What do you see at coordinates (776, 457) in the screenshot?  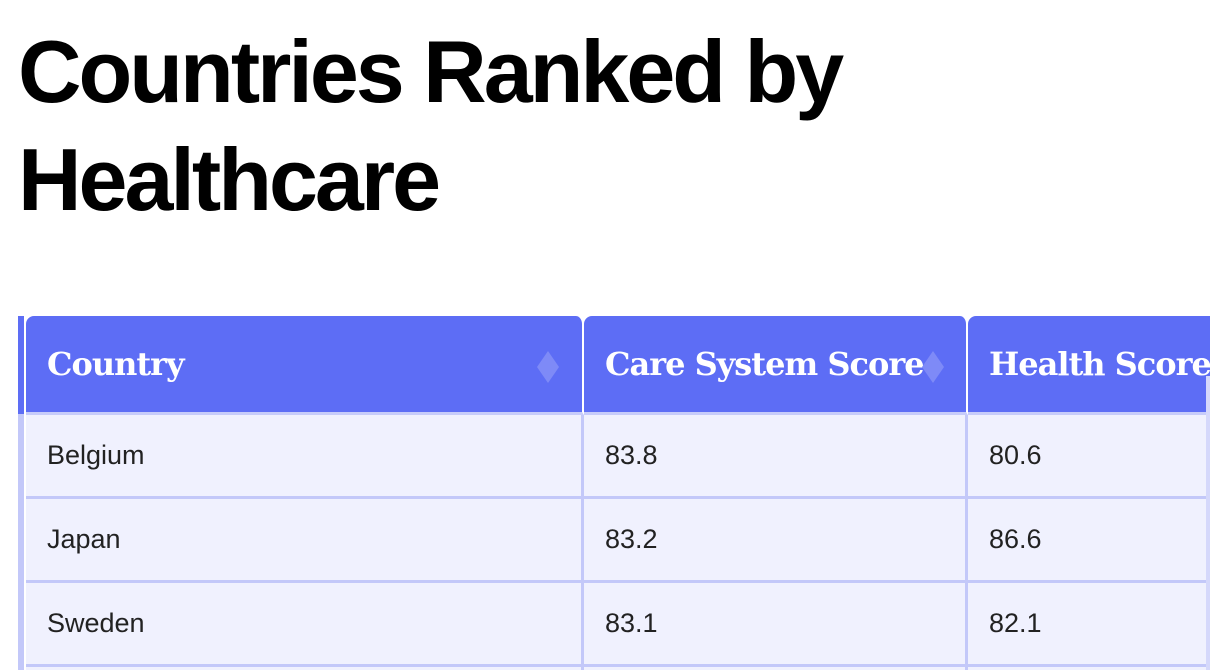 I see `cell-care-system-score: 83.8` at bounding box center [776, 457].